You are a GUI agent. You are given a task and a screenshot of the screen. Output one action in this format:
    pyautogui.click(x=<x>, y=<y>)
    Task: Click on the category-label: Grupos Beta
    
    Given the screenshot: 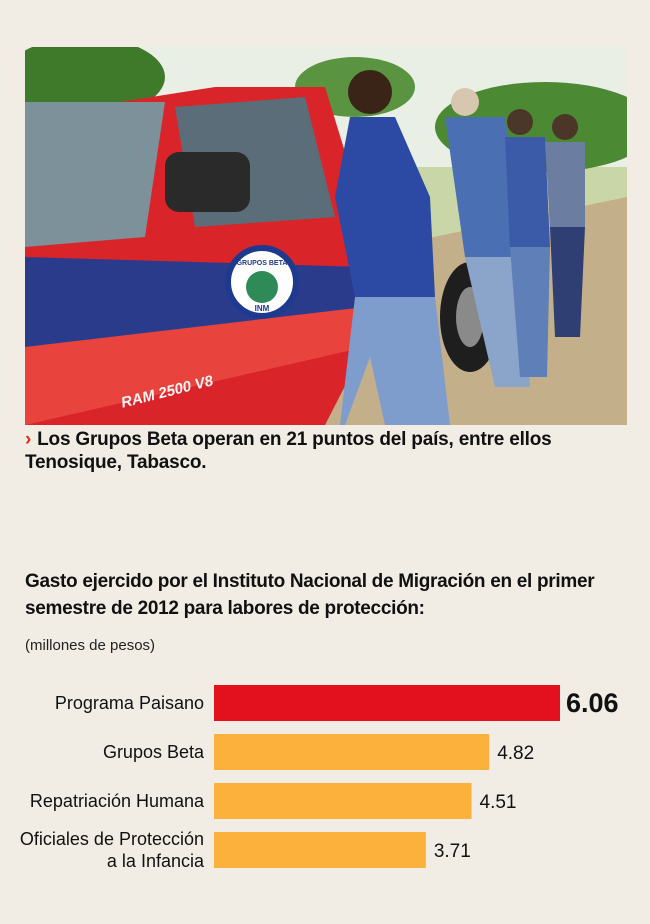 What is the action you would take?
    pyautogui.click(x=154, y=752)
    